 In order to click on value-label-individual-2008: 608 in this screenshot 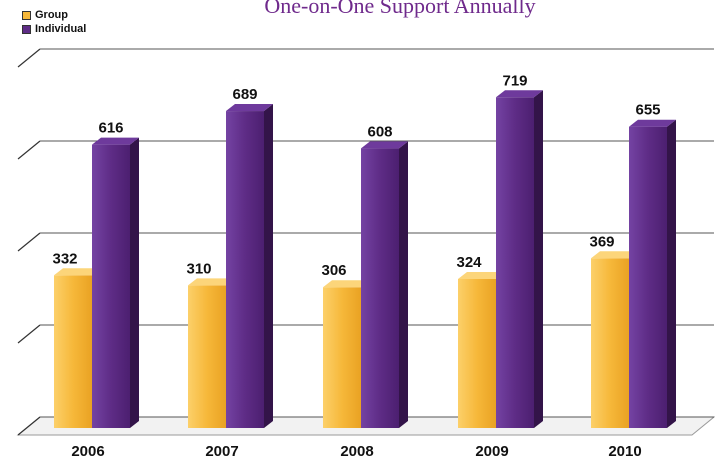, I will do `click(379, 131)`.